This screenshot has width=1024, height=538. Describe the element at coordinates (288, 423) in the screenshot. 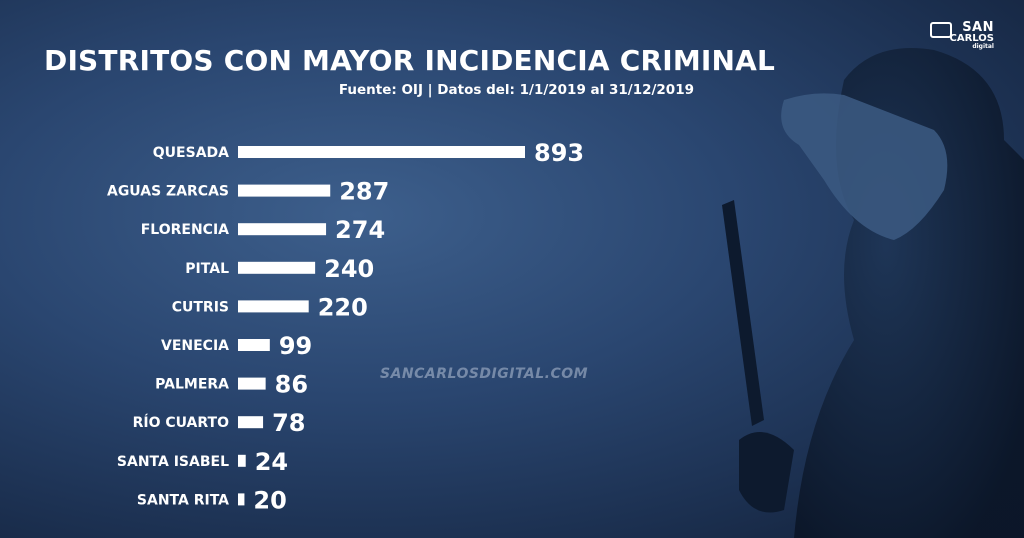

I see `value-label: 78` at that location.